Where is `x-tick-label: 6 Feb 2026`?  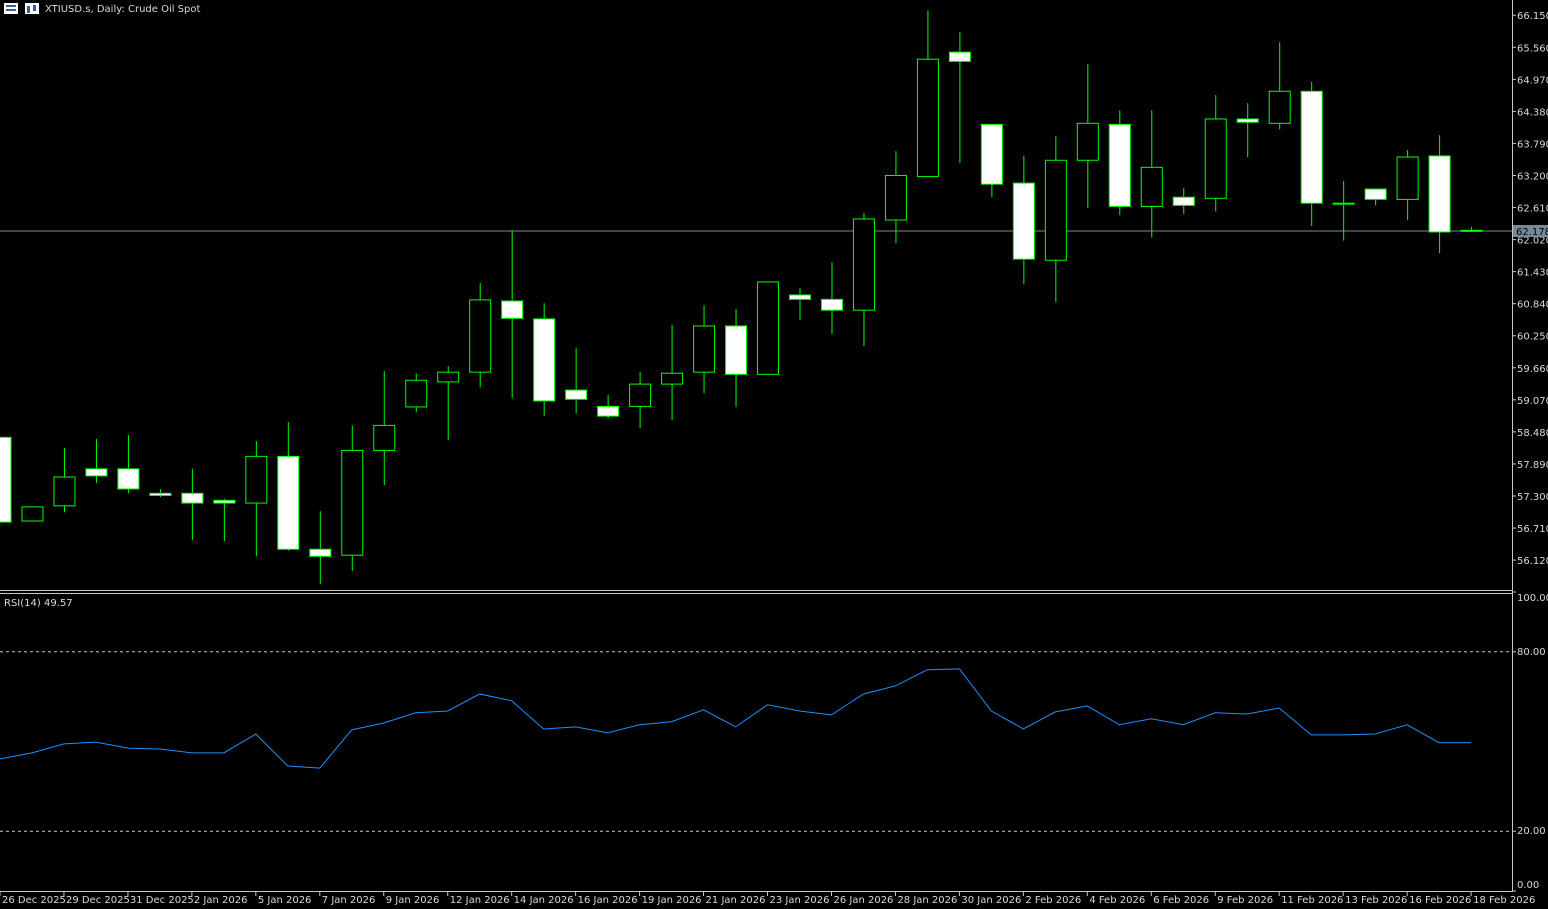 x-tick-label: 6 Feb 2026 is located at coordinates (1181, 900).